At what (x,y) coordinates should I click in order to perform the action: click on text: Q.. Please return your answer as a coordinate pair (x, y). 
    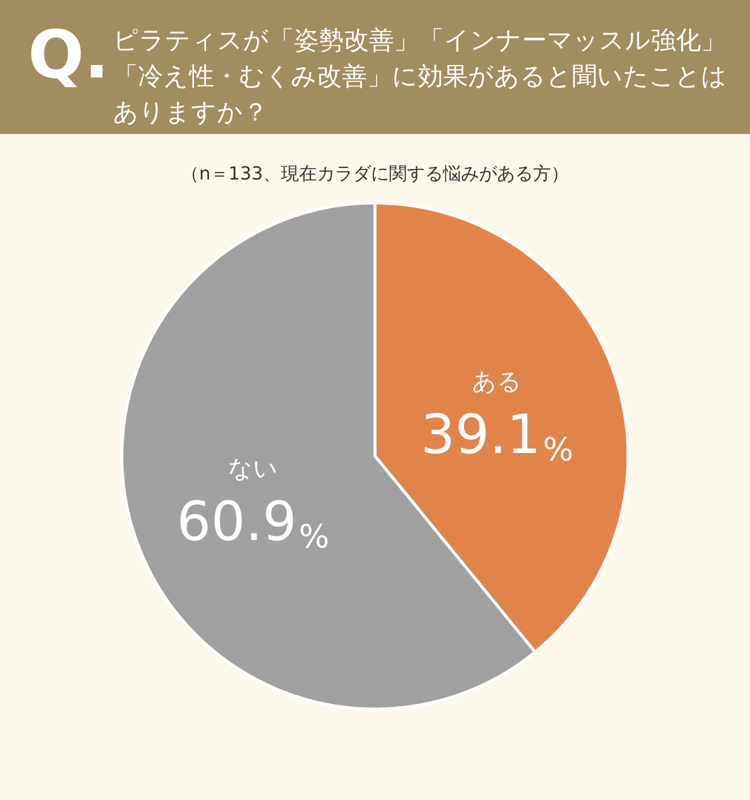
    Looking at the image, I should click on (69, 55).